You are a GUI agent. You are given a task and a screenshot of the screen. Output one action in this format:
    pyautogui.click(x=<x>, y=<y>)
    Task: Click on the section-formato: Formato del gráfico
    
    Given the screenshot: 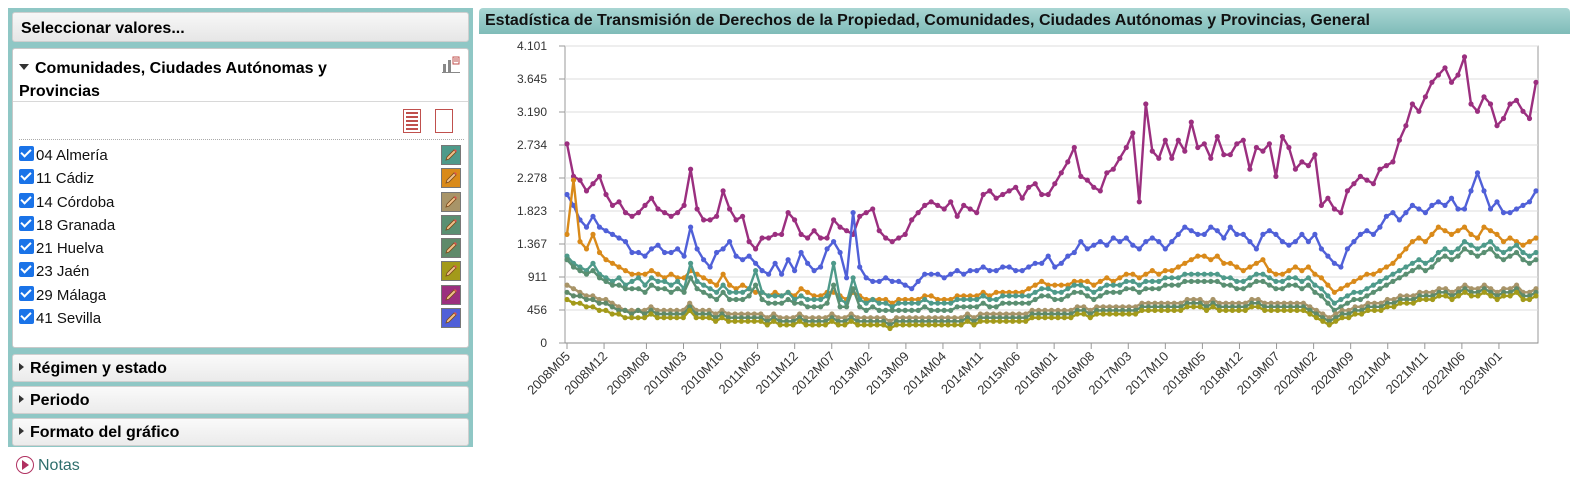 What is the action you would take?
    pyautogui.click(x=240, y=432)
    